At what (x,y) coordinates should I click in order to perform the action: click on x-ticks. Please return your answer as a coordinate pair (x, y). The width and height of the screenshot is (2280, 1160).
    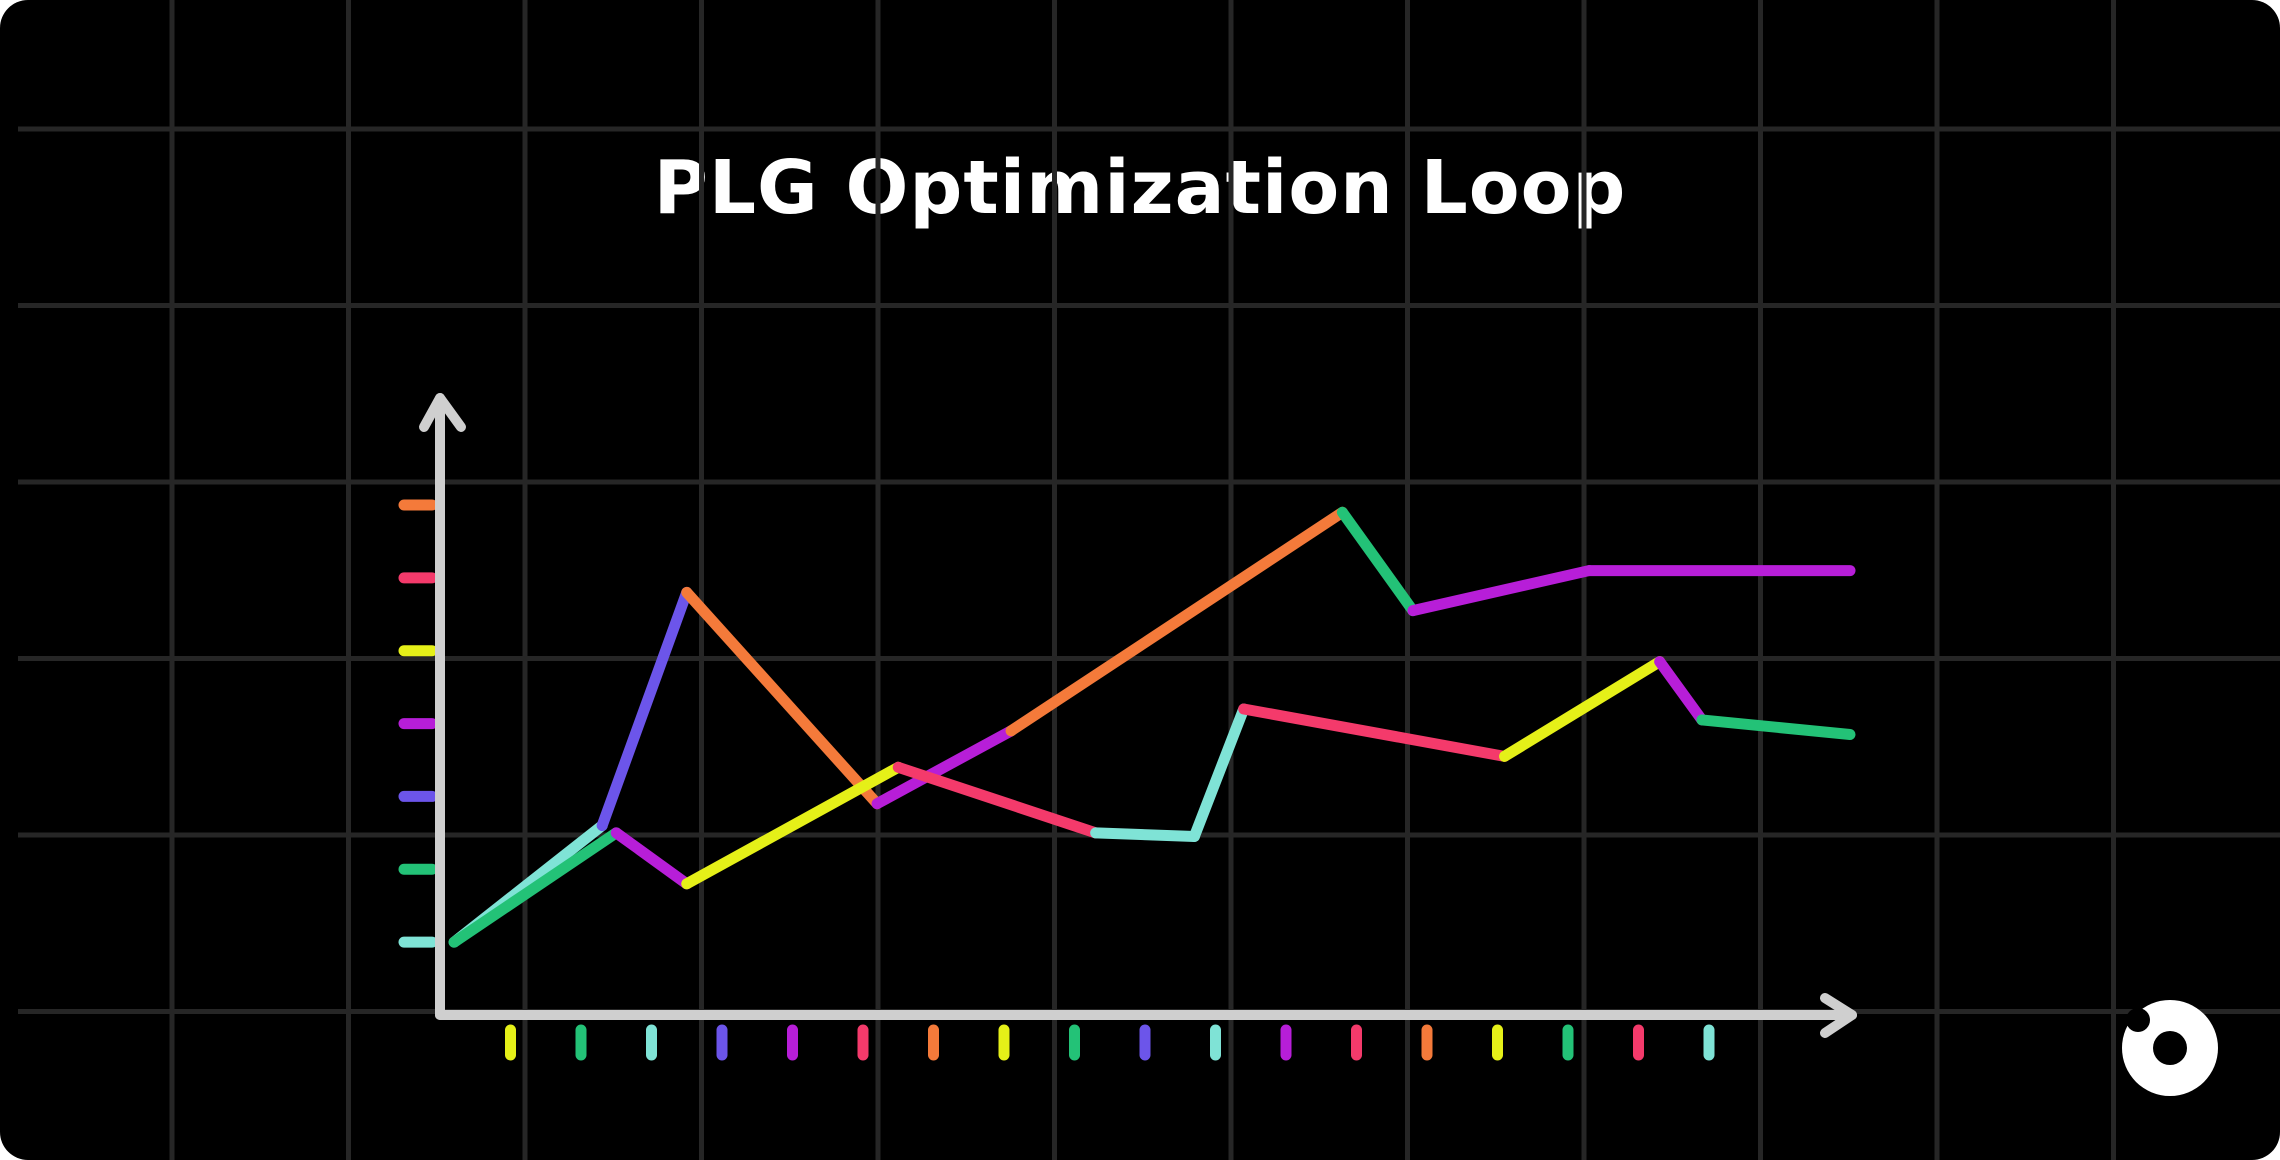
    Looking at the image, I should click on (1110, 1042).